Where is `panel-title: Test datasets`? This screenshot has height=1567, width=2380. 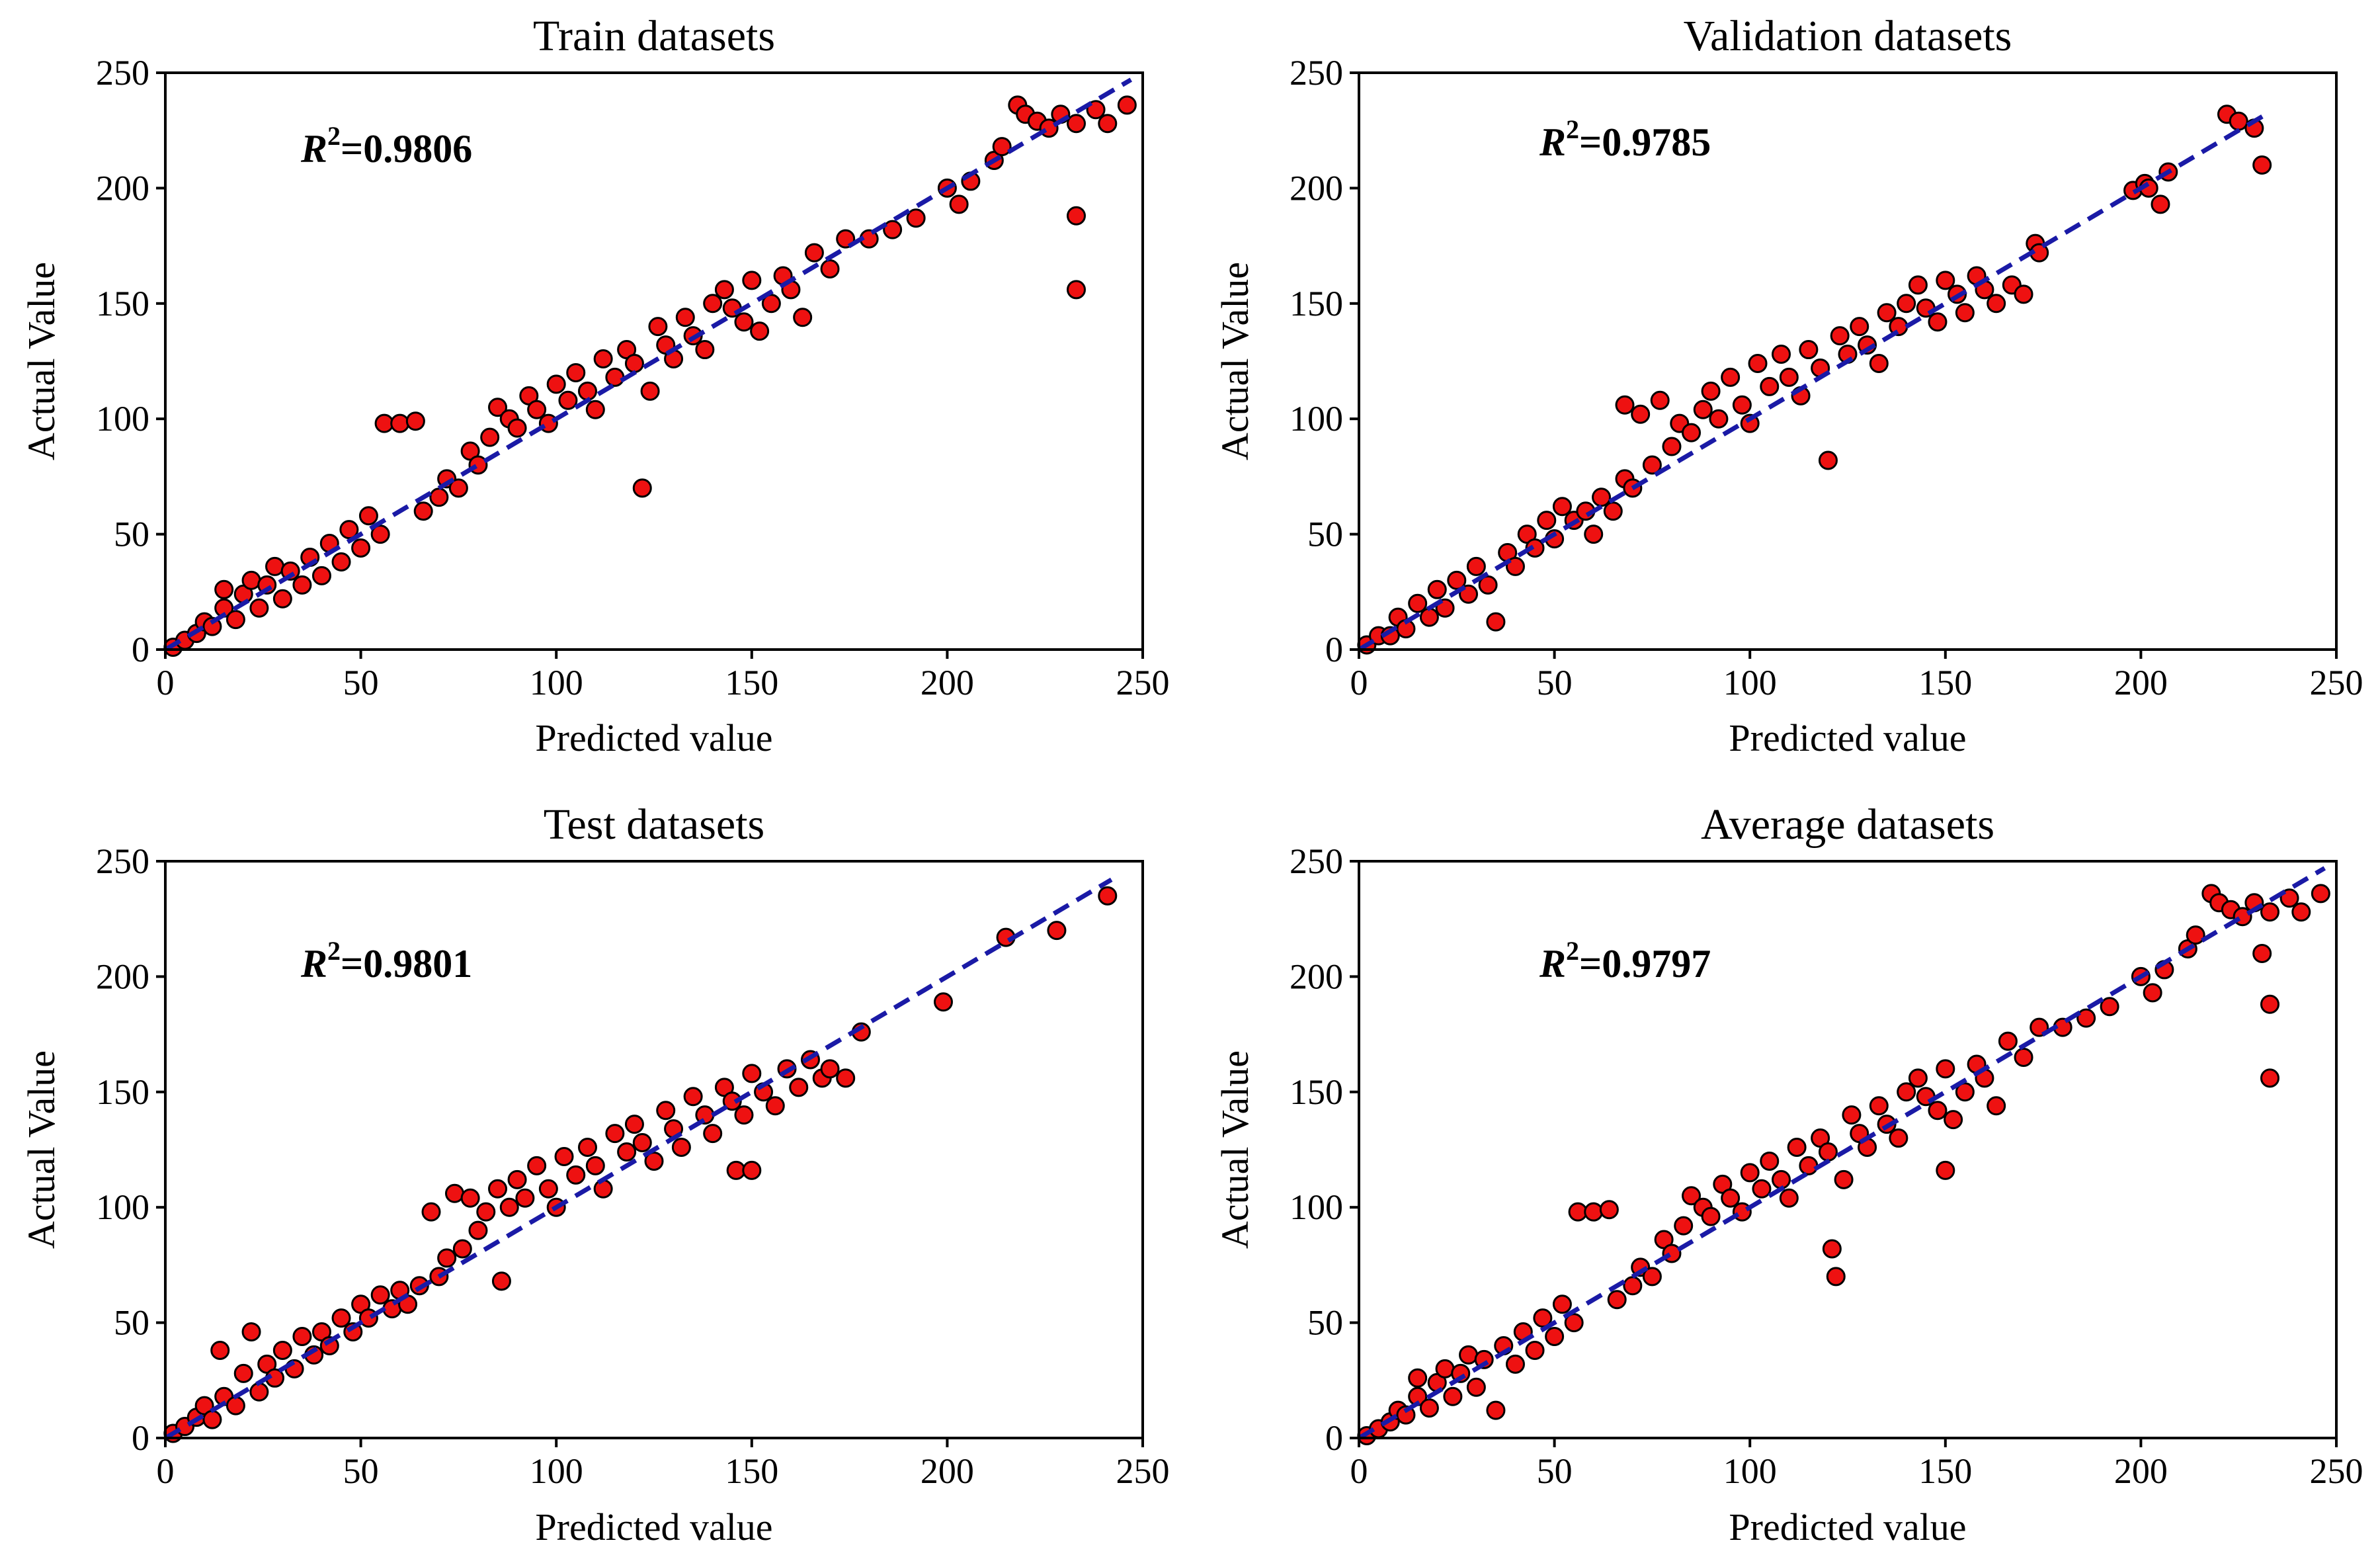
panel-title: Test datasets is located at coordinates (654, 824).